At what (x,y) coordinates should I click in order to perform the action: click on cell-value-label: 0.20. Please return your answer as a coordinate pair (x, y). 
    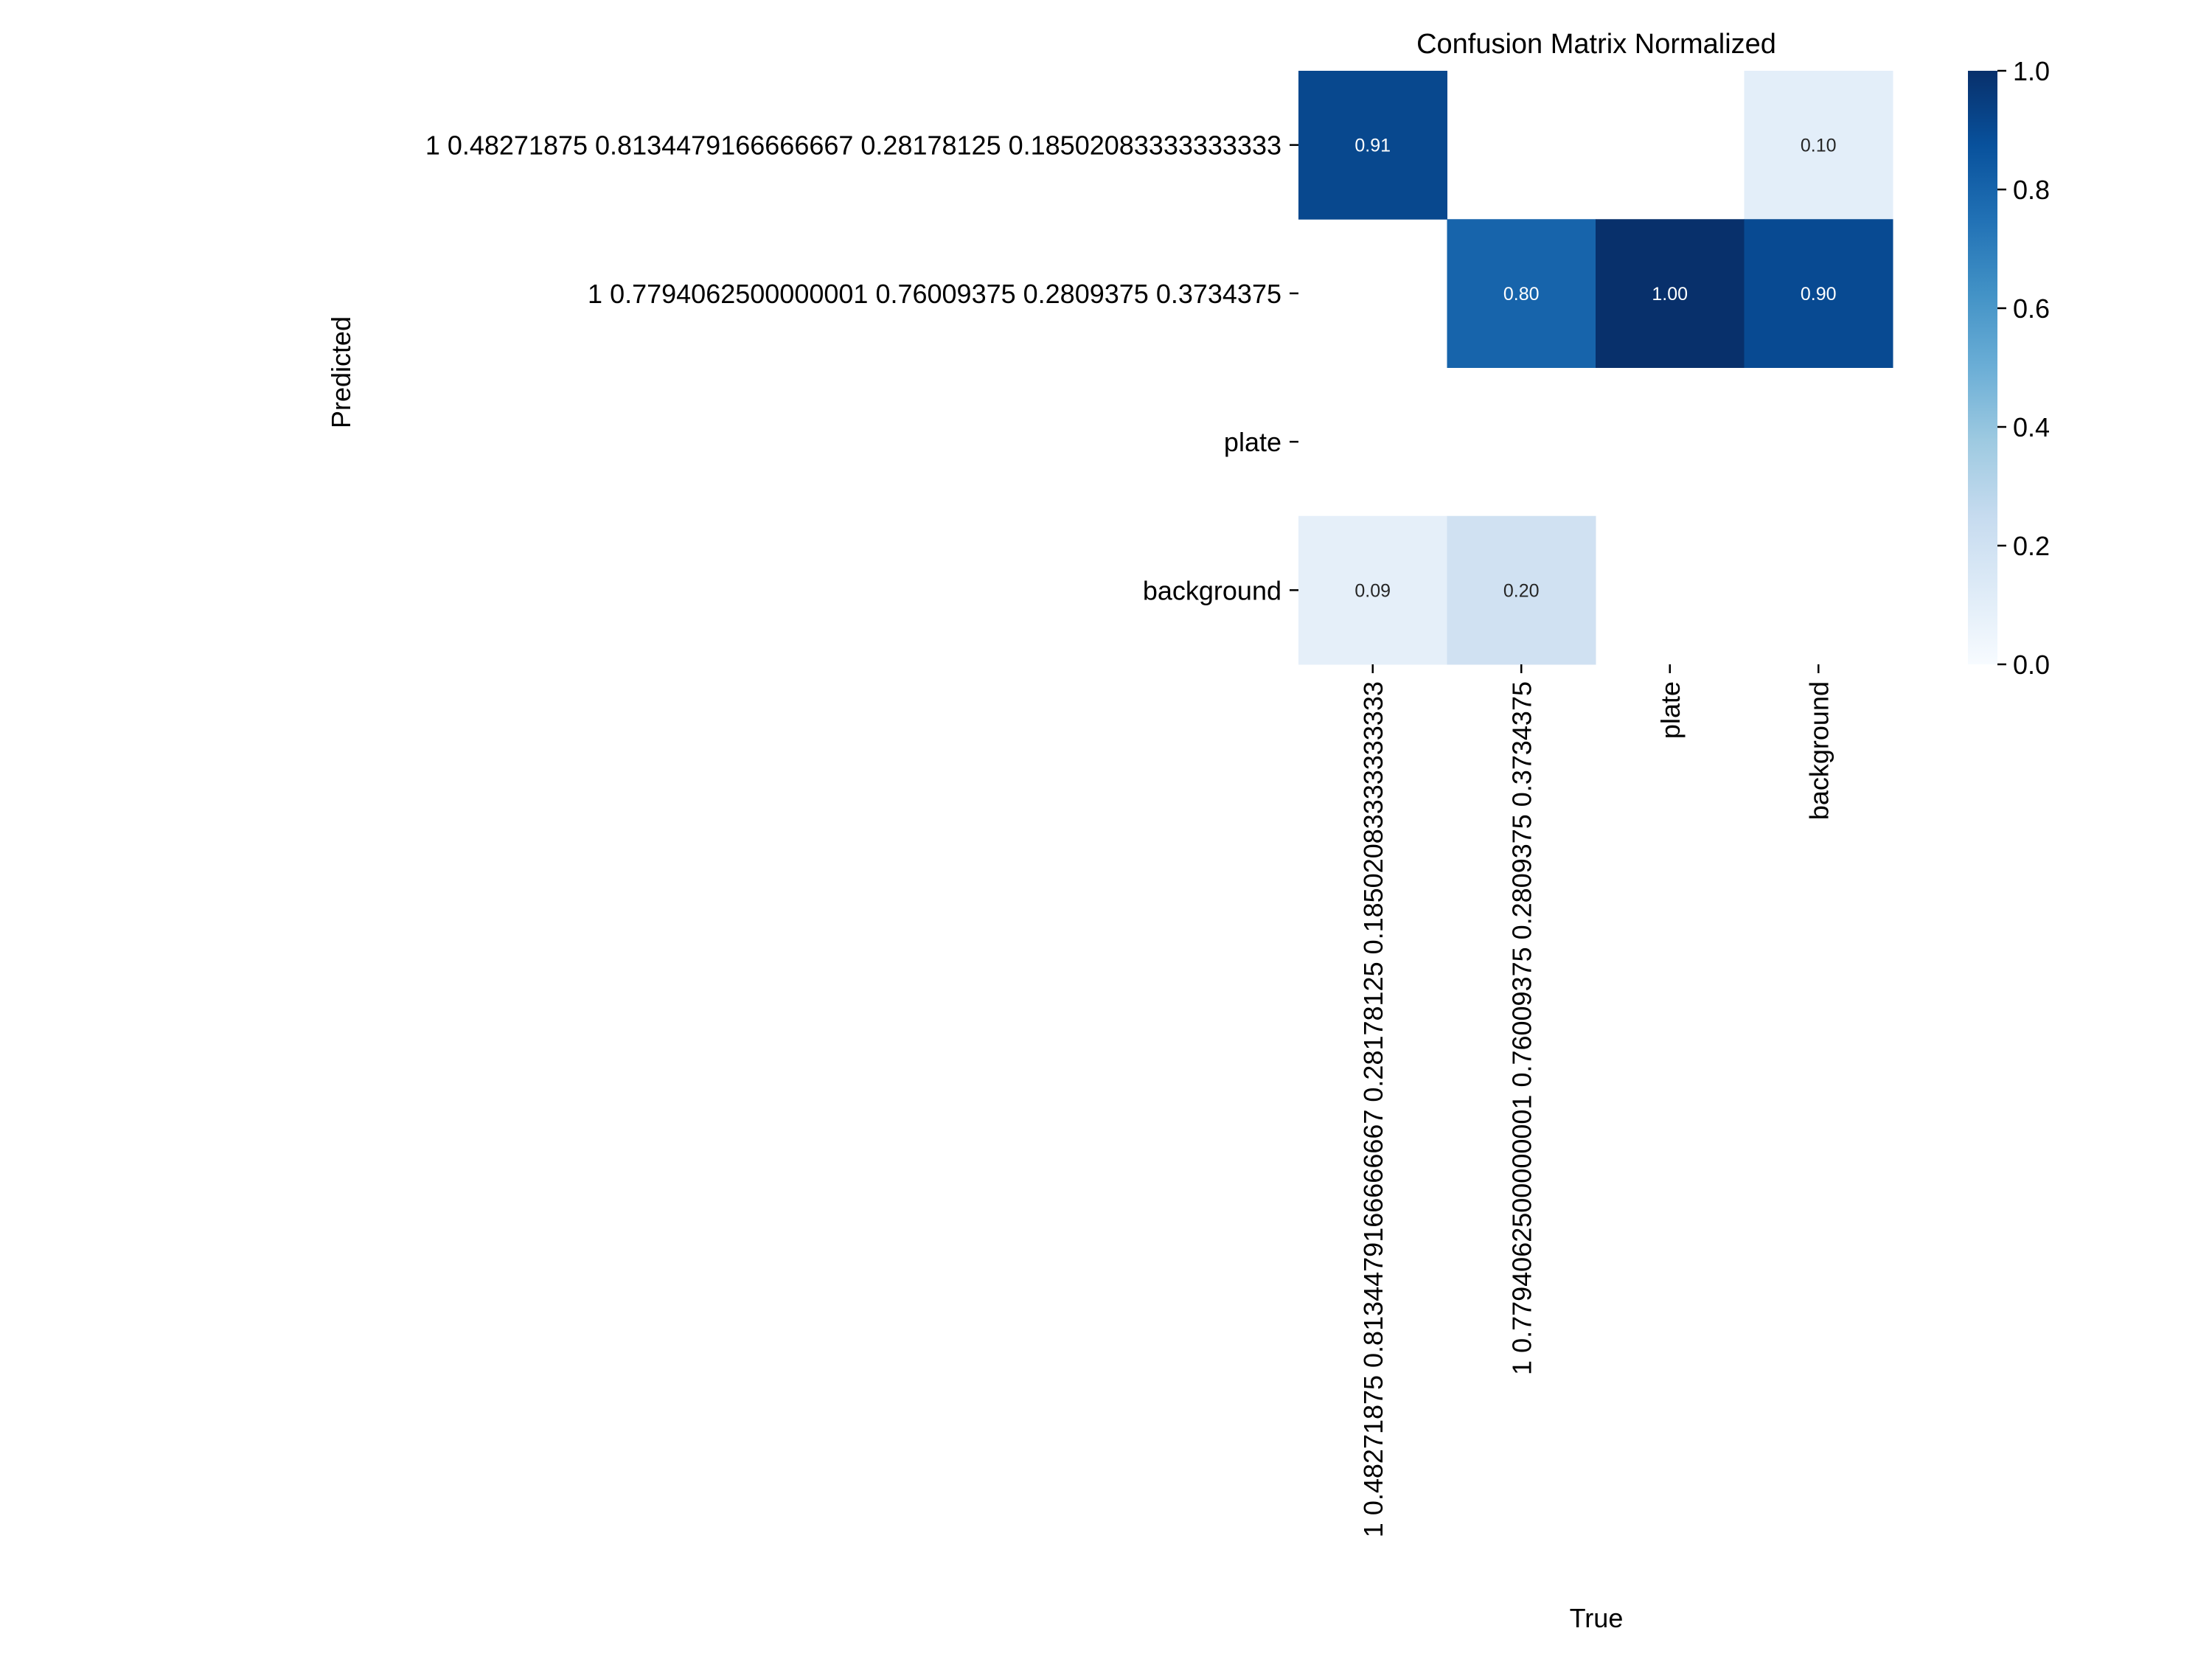
    Looking at the image, I should click on (1521, 590).